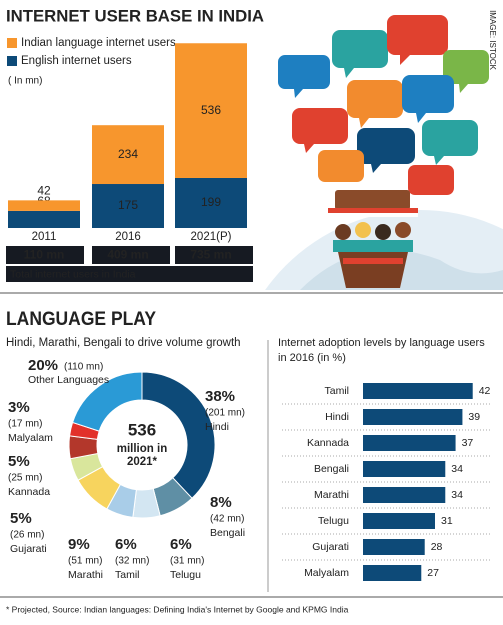 This screenshot has width=503, height=625. What do you see at coordinates (85, 561) in the screenshot?
I see `slice-millions: (51 mn)` at bounding box center [85, 561].